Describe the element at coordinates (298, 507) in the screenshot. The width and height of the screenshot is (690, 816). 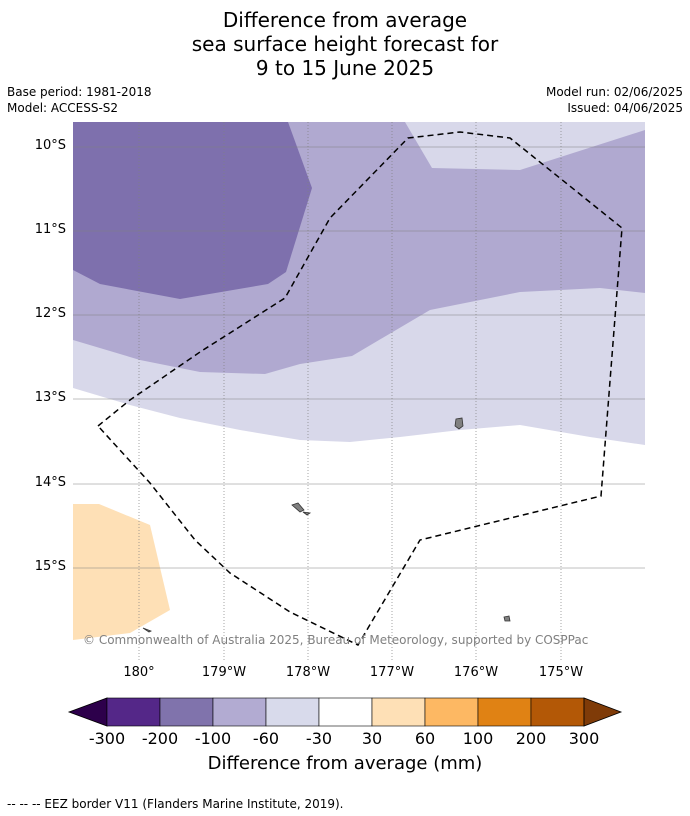
I see `island-wallis` at that location.